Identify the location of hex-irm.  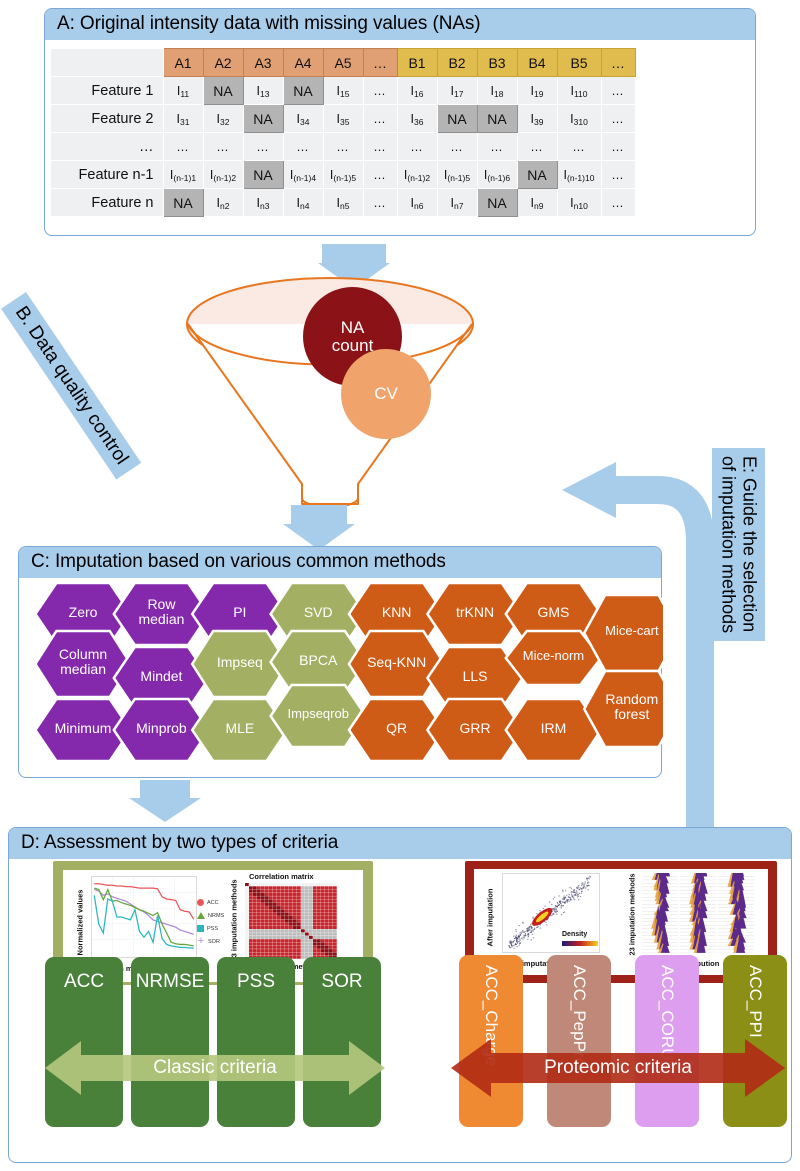
(553, 730).